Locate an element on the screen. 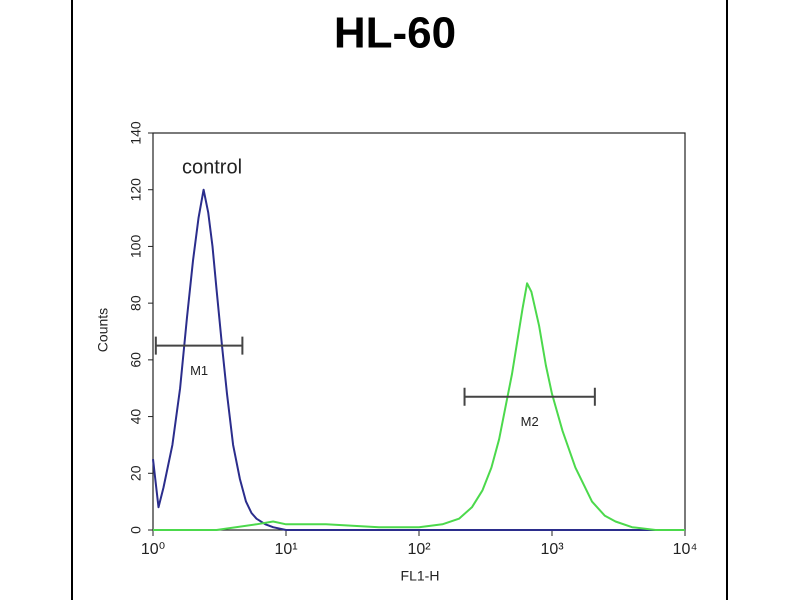 The height and width of the screenshot is (600, 800). y-axis-label: Counts is located at coordinates (103, 330).